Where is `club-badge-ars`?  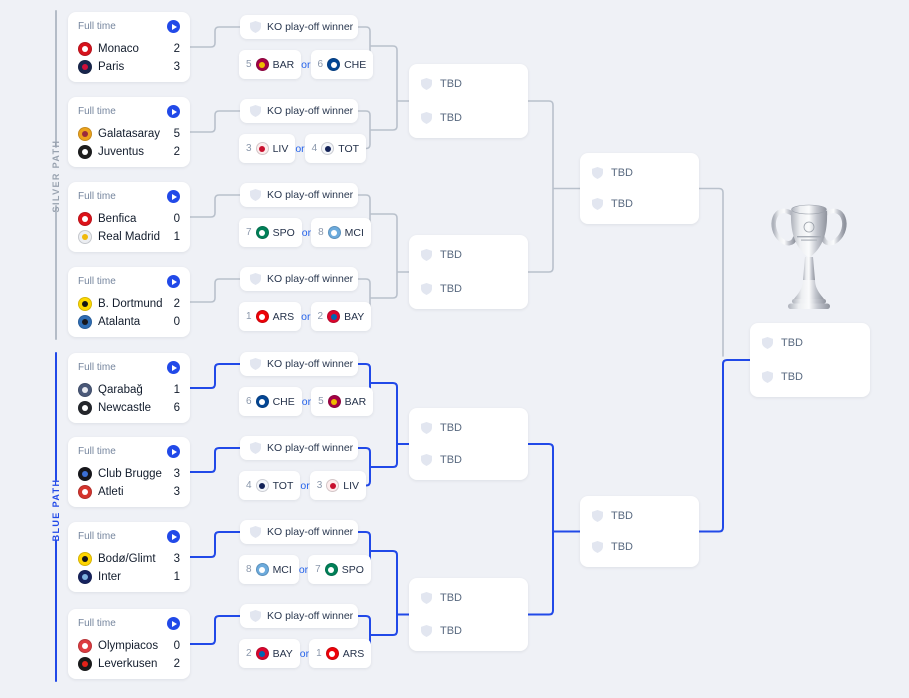
club-badge-ars is located at coordinates (262, 316).